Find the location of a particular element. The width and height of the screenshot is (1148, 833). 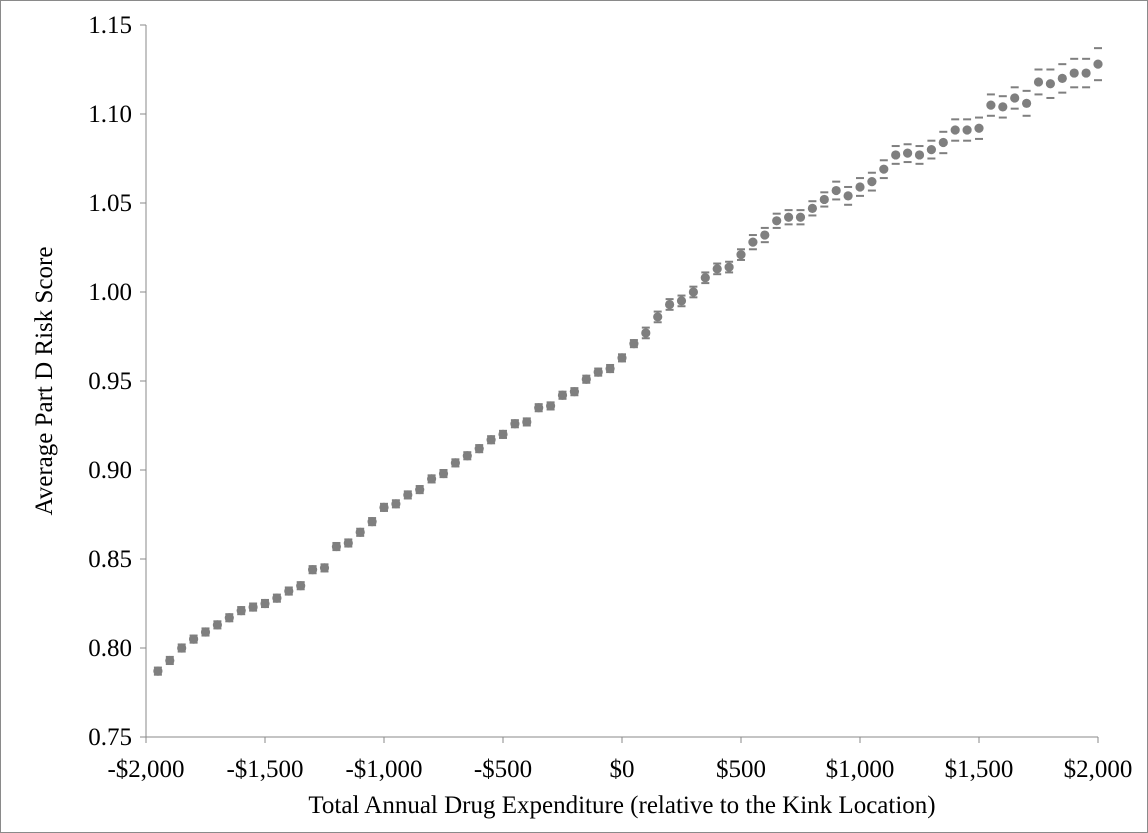

x-tick-label: -$500 is located at coordinates (503, 769).